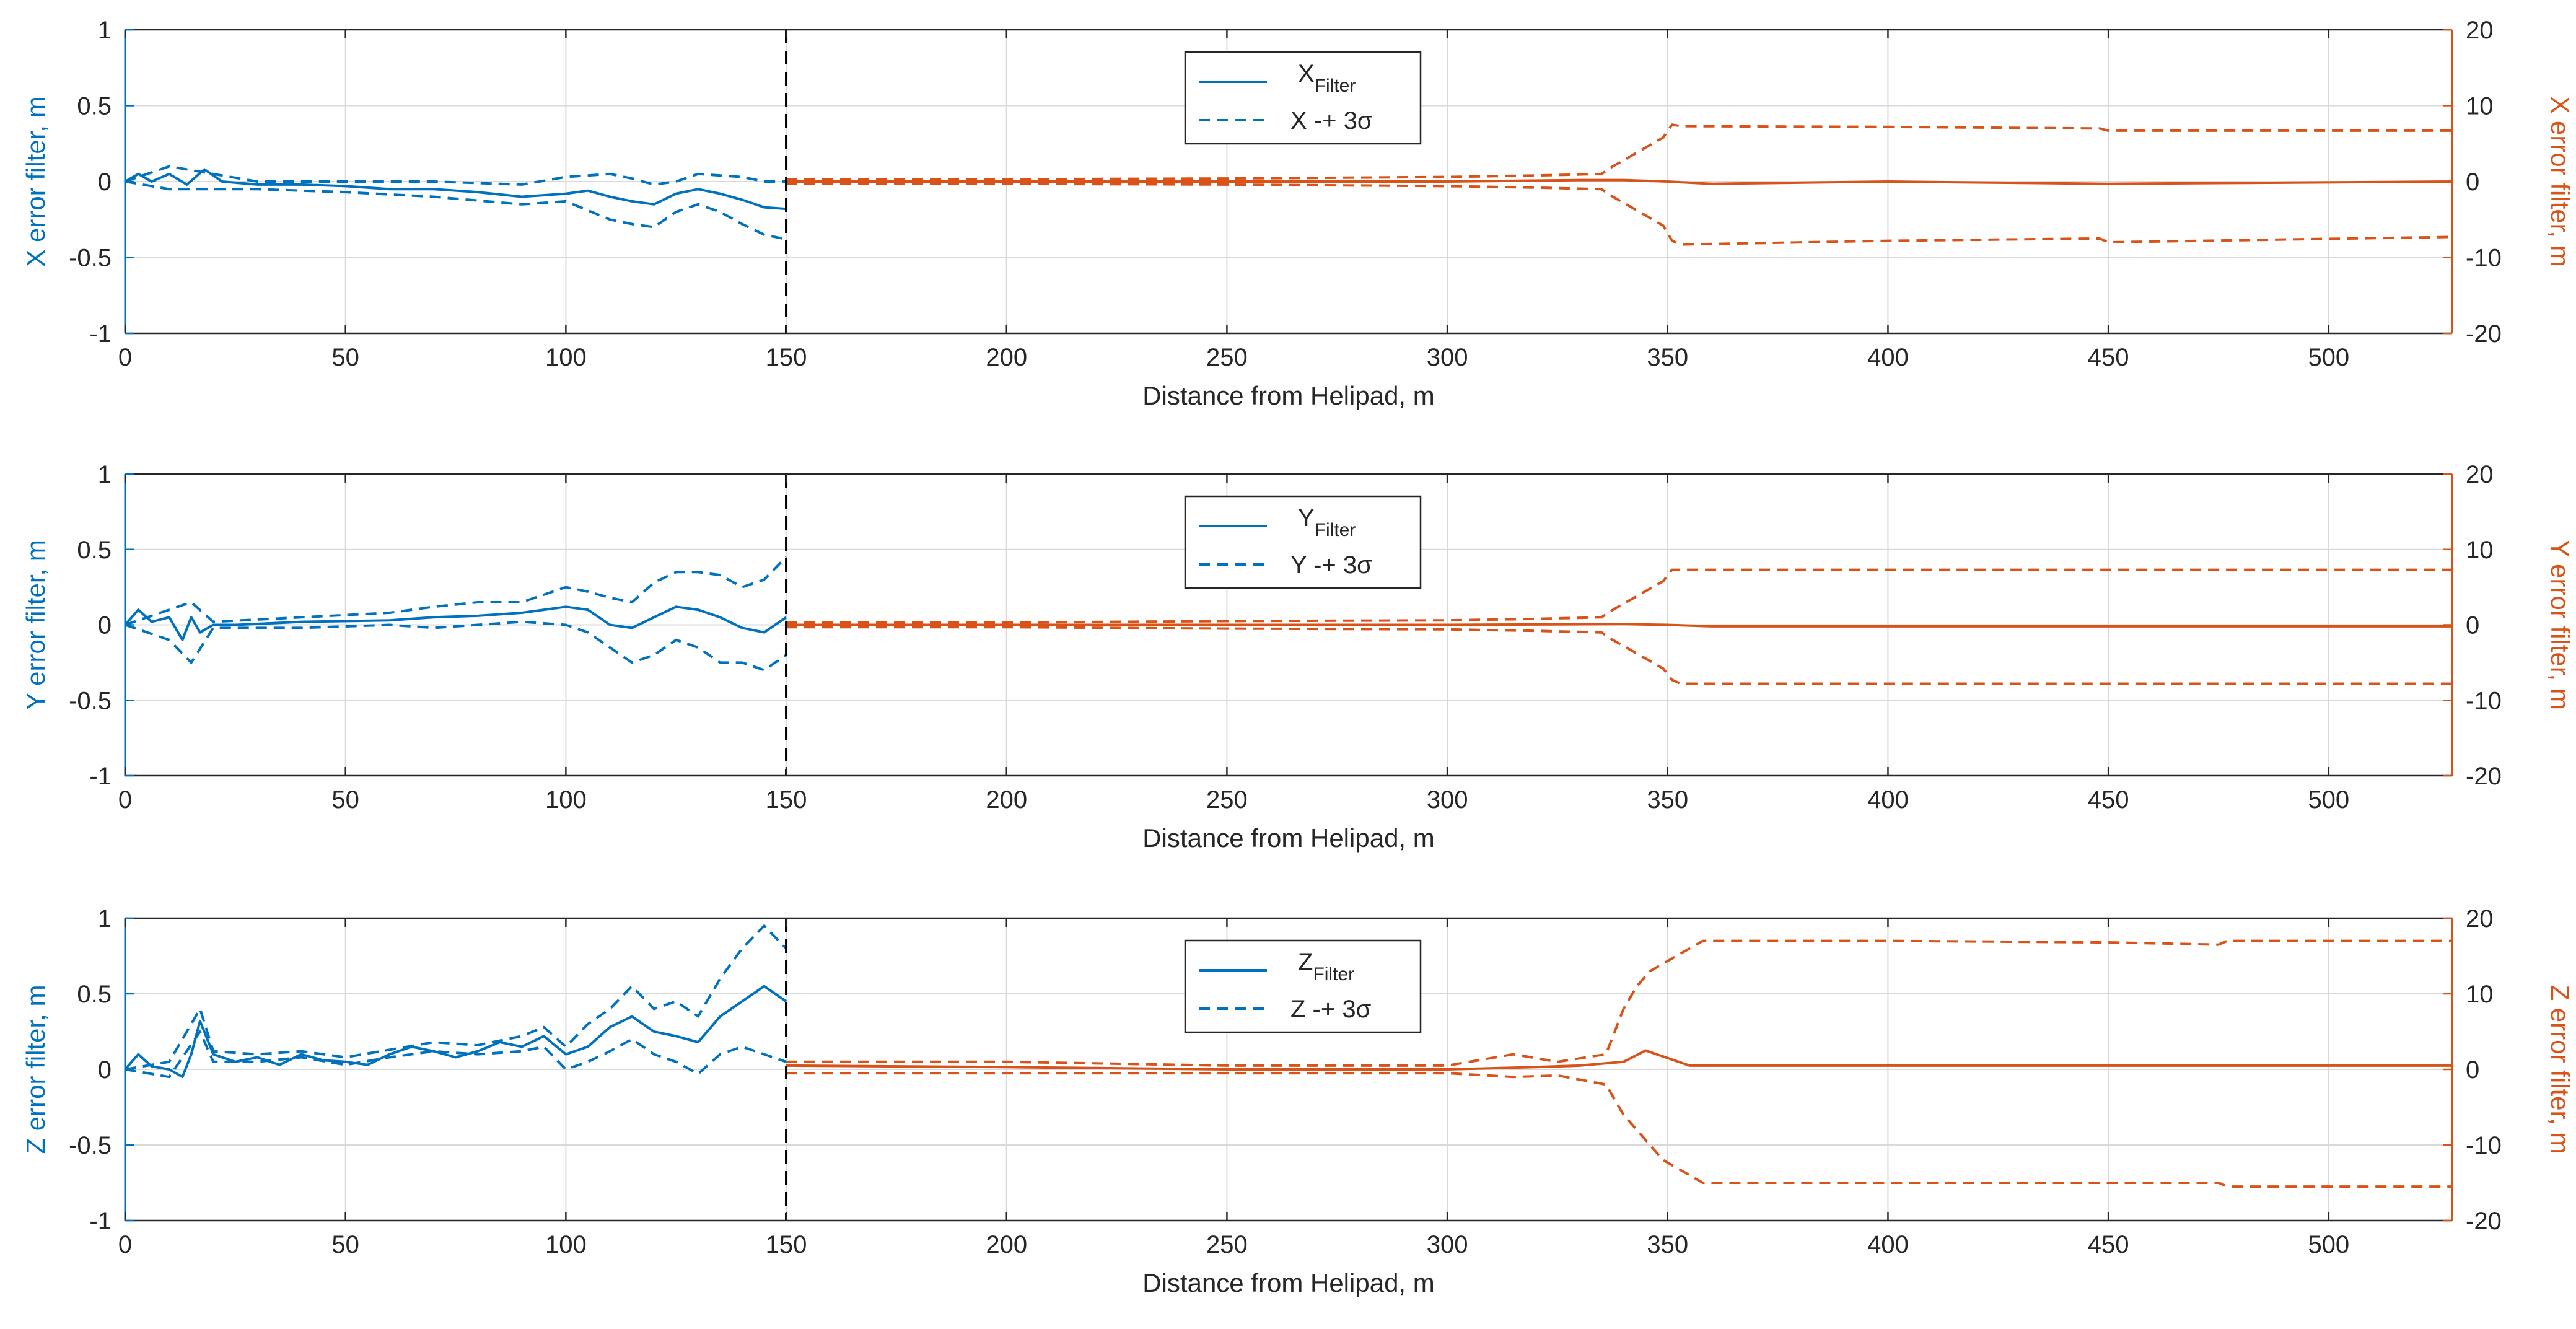 The image size is (2576, 1329). Describe the element at coordinates (35, 181) in the screenshot. I see `left-y-axis-label: X error filter, m` at that location.